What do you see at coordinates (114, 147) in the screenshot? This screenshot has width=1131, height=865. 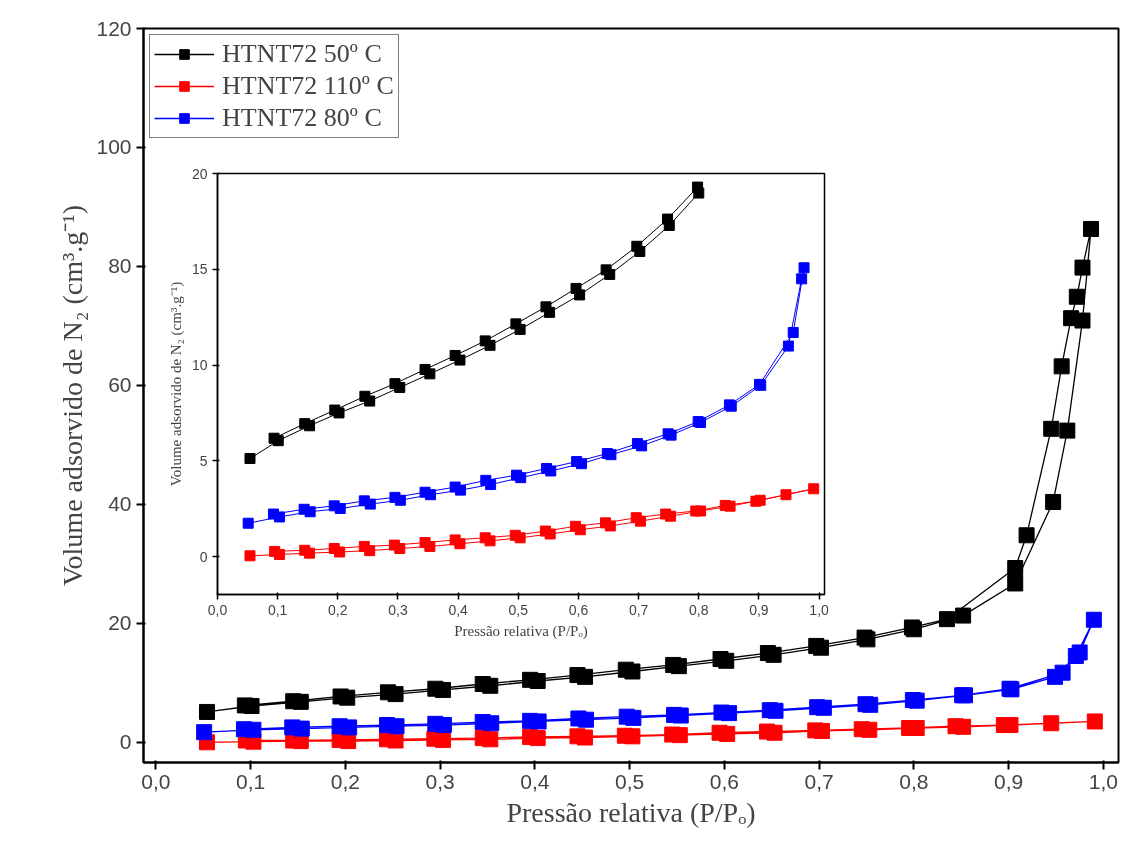 I see `y-tick-label: 100` at bounding box center [114, 147].